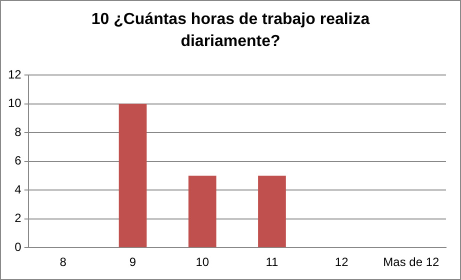  I want to click on x-tick-label: Mas de 12, so click(411, 262).